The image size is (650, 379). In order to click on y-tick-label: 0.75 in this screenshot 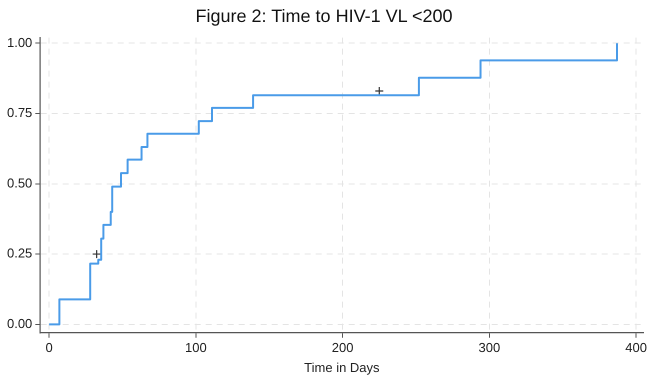, I will do `click(19, 112)`.